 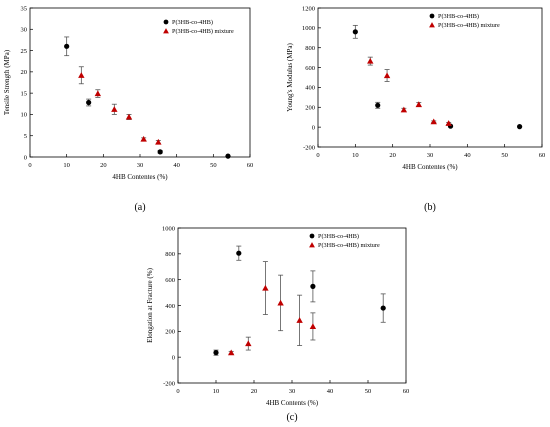 What do you see at coordinates (24, 51) in the screenshot?
I see `y-tick-label: 25` at bounding box center [24, 51].